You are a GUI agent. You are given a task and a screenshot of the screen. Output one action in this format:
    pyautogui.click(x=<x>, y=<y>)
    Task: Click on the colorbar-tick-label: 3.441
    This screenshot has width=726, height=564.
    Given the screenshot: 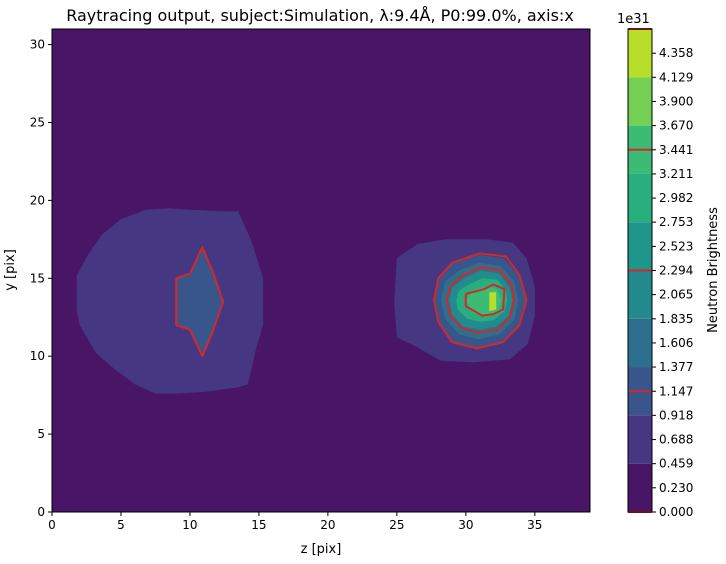 What is the action you would take?
    pyautogui.click(x=676, y=150)
    